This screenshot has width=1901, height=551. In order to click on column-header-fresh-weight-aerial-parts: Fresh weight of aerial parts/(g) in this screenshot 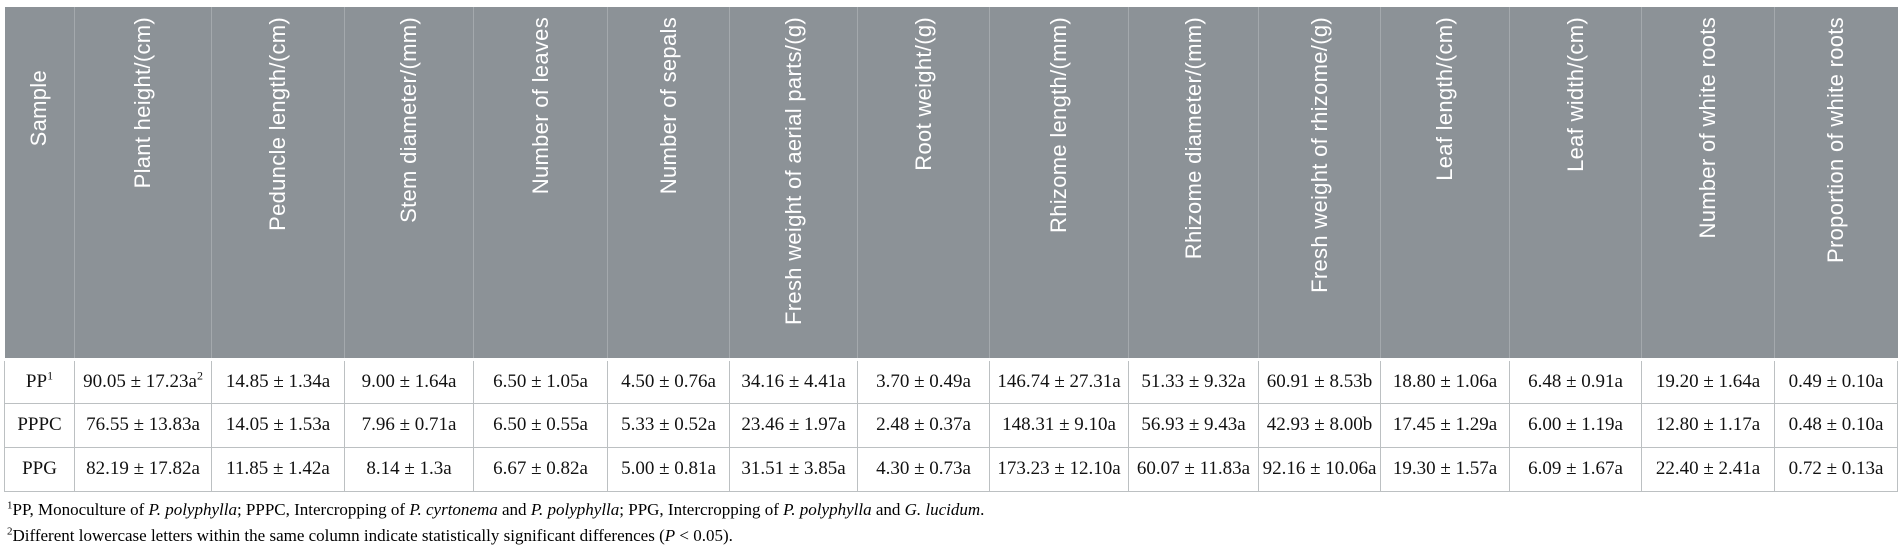, I will do `click(793, 184)`.